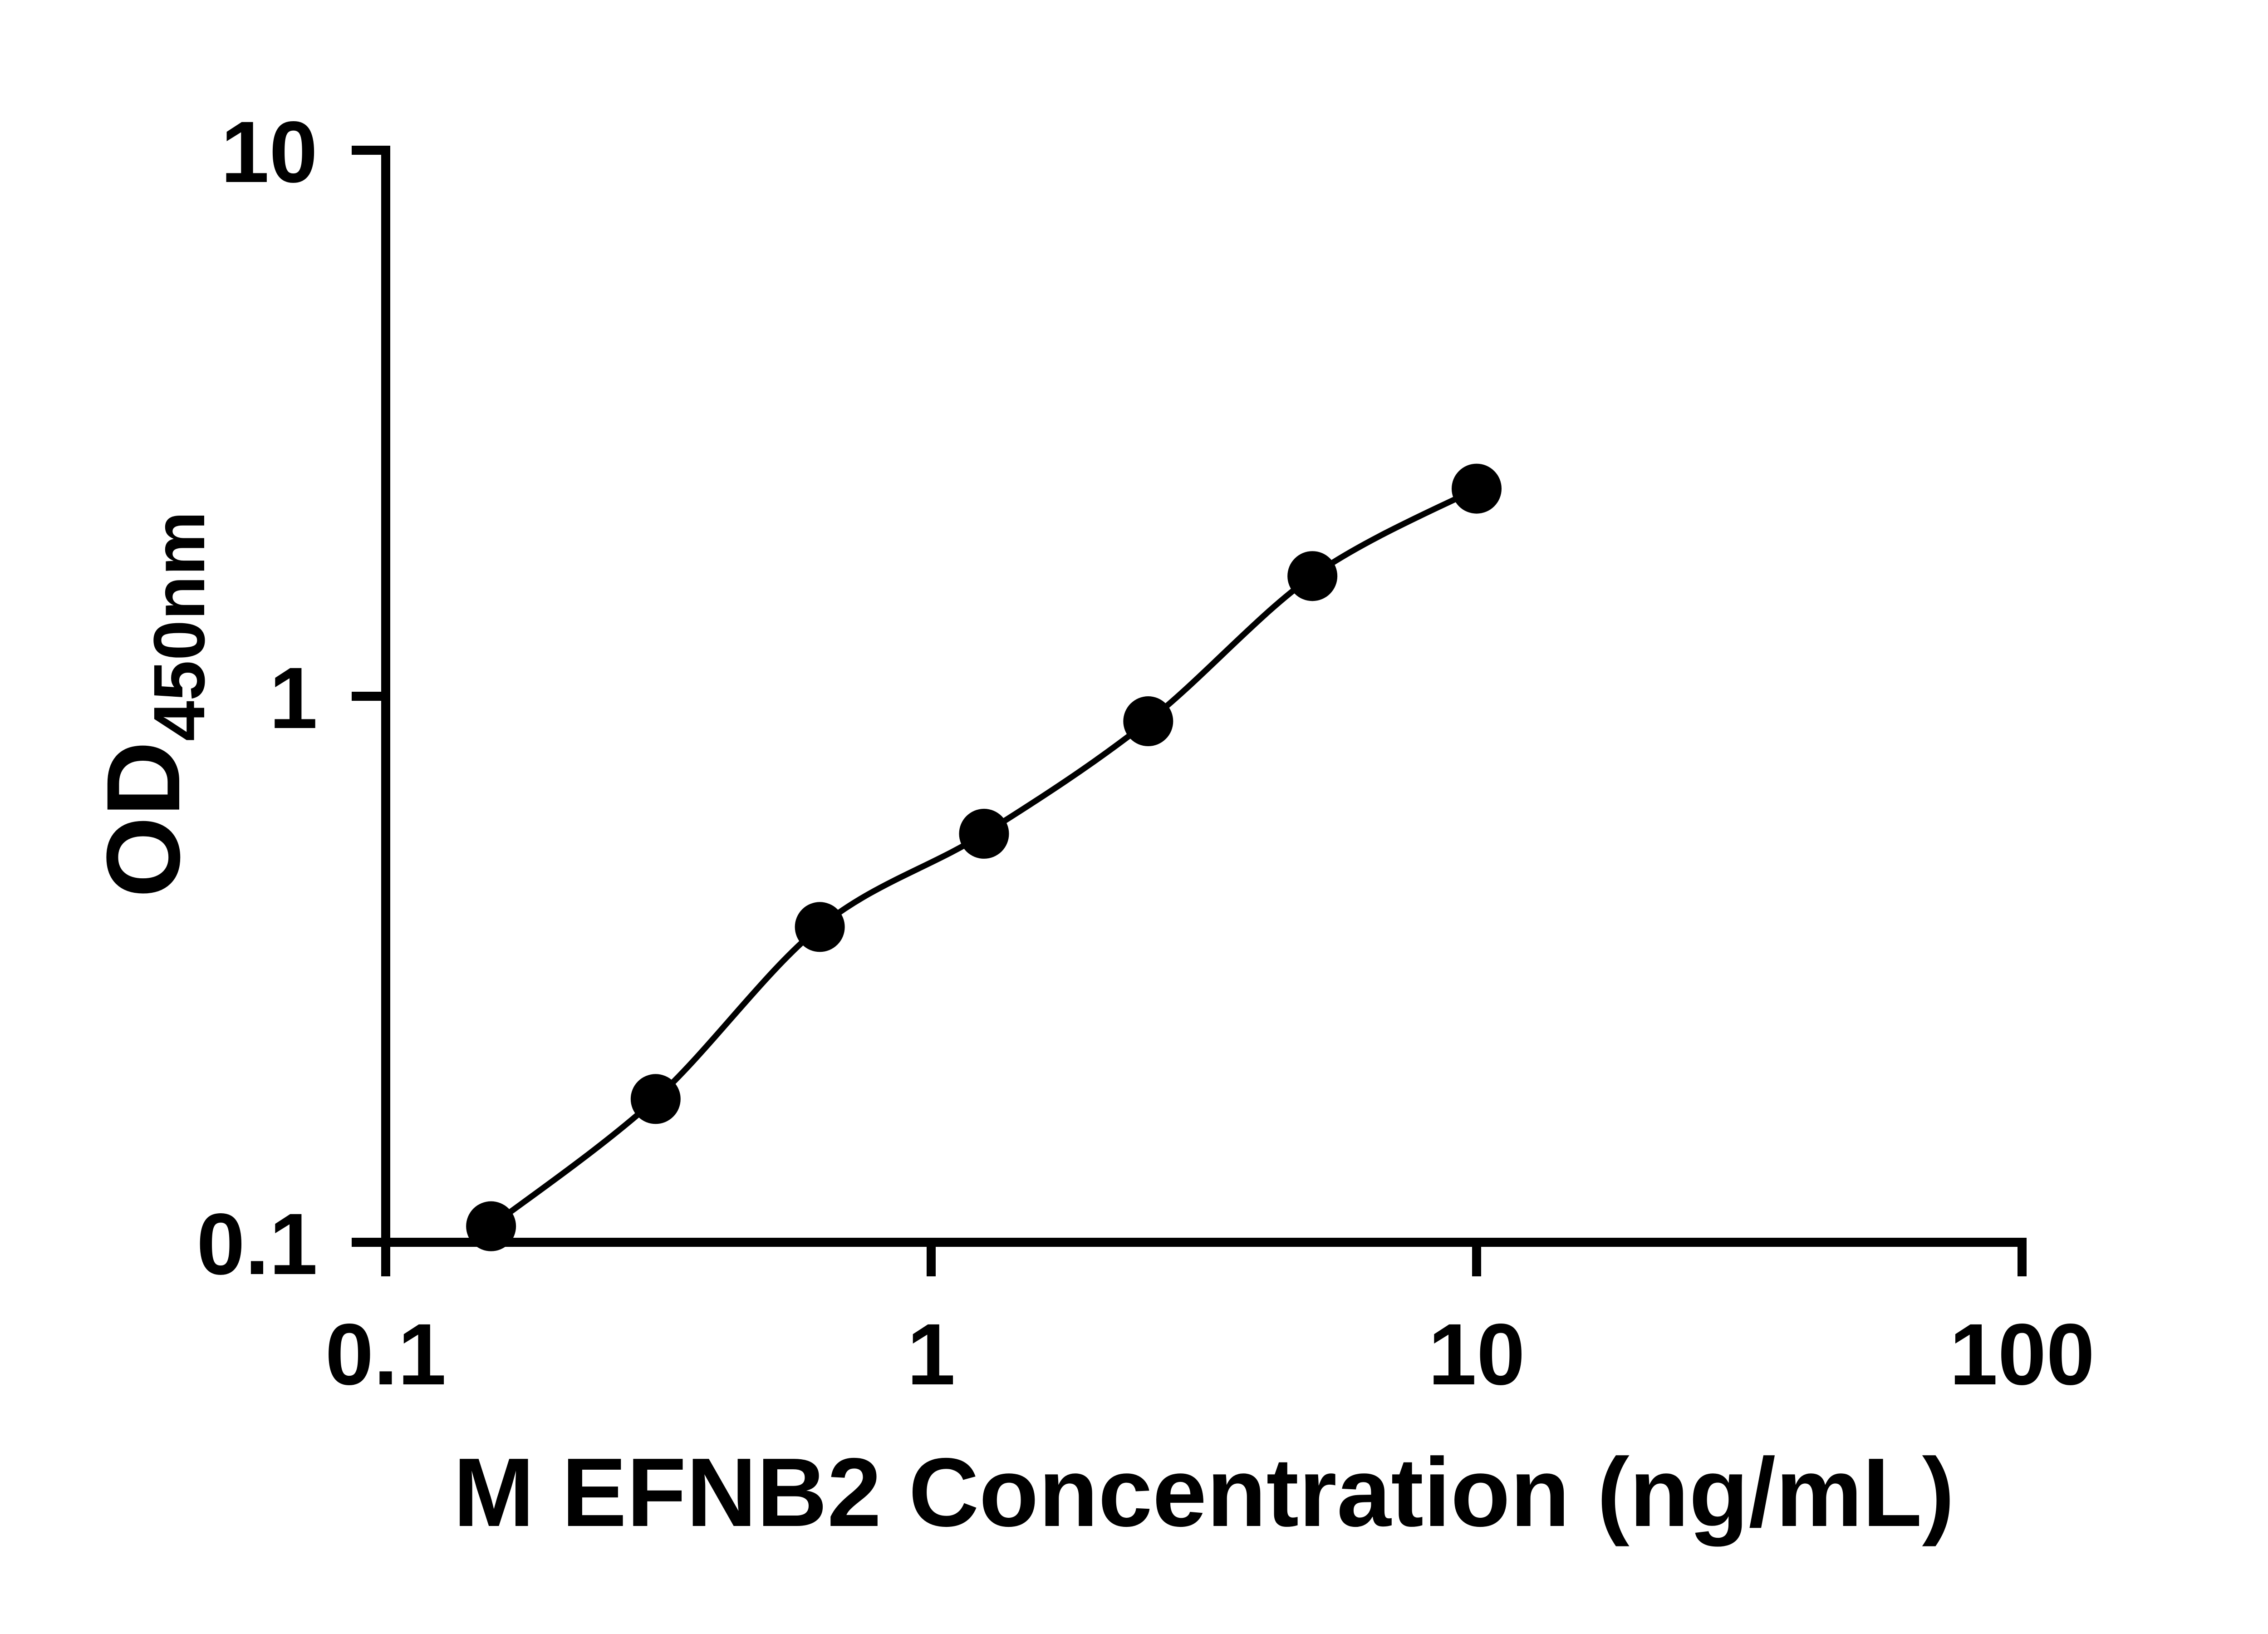 The height and width of the screenshot is (1634, 2268). Describe the element at coordinates (257, 1244) in the screenshot. I see `y-tick-label: 0.1` at that location.